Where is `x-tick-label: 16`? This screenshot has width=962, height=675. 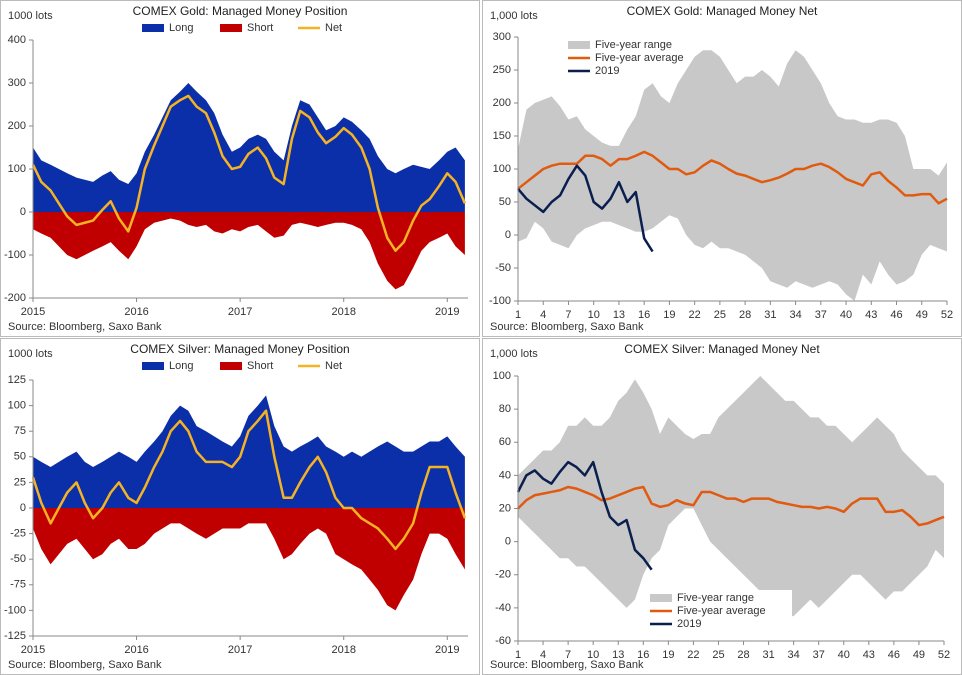 x-tick-label: 16 is located at coordinates (644, 315).